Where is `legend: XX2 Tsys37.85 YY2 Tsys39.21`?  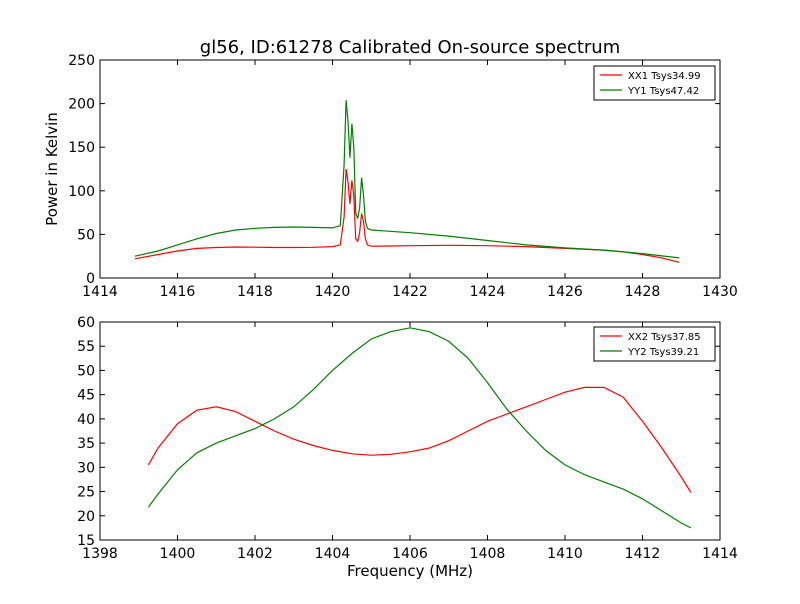 legend: XX2 Tsys37.85 YY2 Tsys39.21 is located at coordinates (654, 344).